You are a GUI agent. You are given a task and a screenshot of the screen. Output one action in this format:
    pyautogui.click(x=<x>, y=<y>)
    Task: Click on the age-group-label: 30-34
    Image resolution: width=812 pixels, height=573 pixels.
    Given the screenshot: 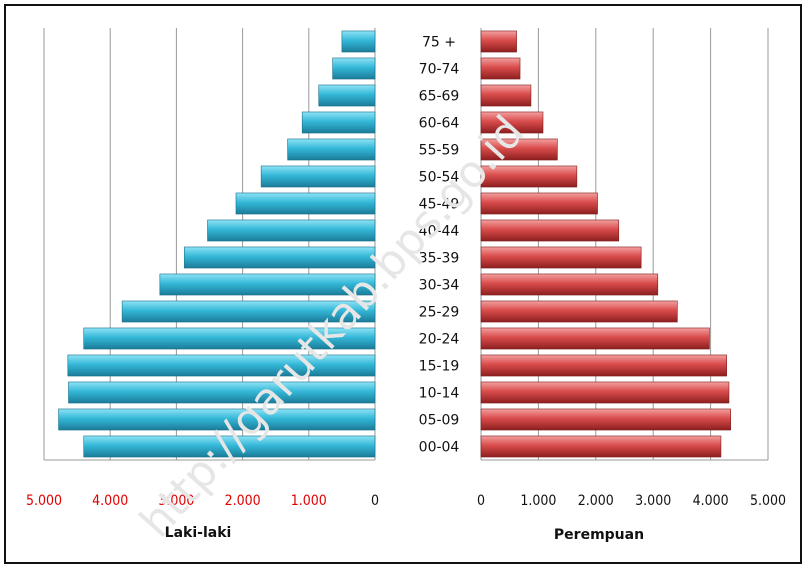 What is the action you would take?
    pyautogui.click(x=439, y=286)
    